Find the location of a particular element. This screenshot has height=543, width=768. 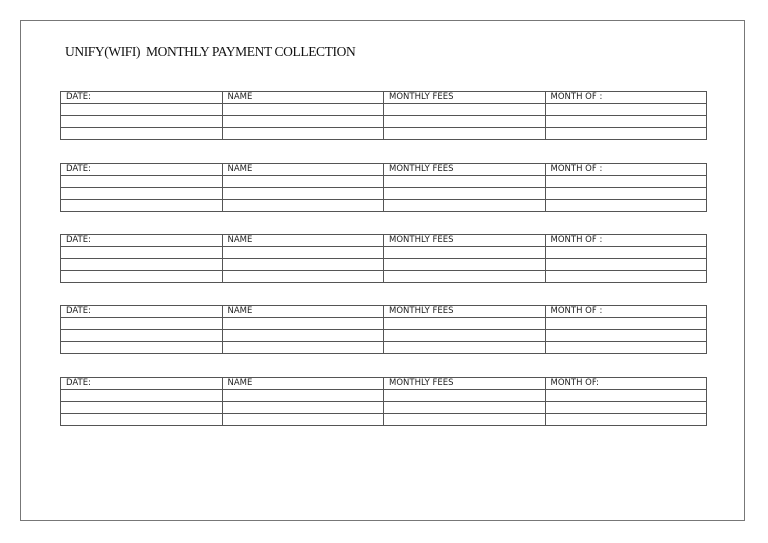

column-header: MONTH OF: is located at coordinates (625, 383).